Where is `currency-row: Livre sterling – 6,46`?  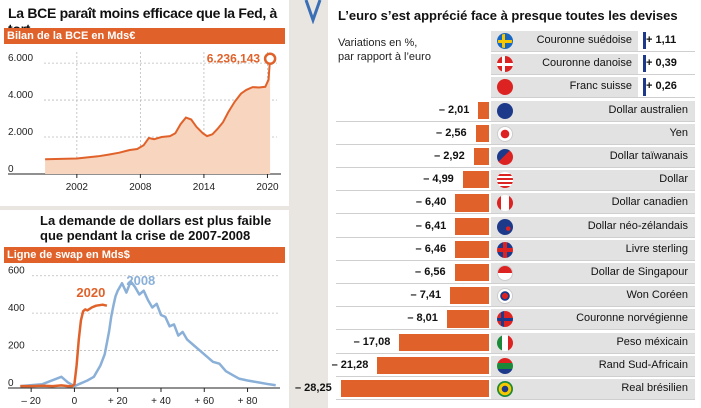
currency-row: Livre sterling – 6,46 is located at coordinates (513, 249).